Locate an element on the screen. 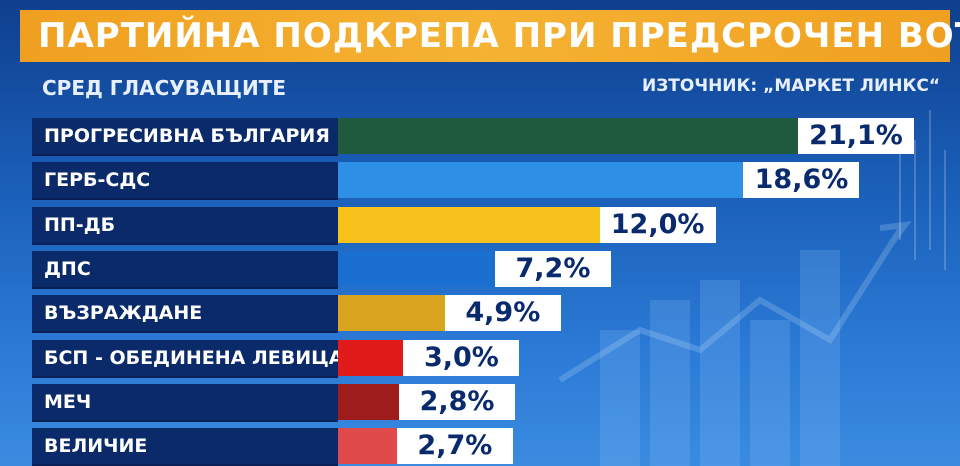 The height and width of the screenshot is (466, 960). category-label: ПРОГРЕСИВНА БЪЛГАРИЯ is located at coordinates (187, 136).